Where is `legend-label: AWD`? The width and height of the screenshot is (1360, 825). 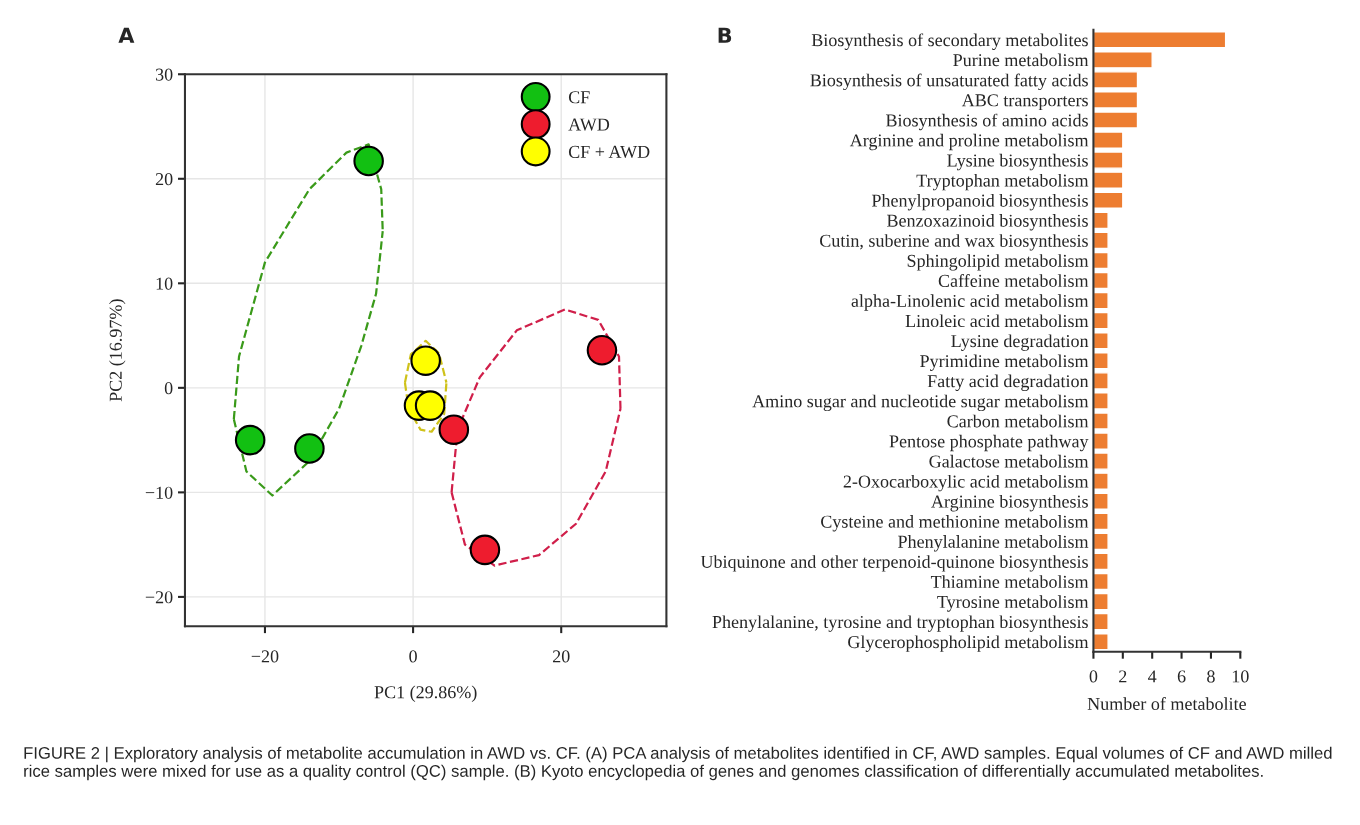 legend-label: AWD is located at coordinates (589, 124).